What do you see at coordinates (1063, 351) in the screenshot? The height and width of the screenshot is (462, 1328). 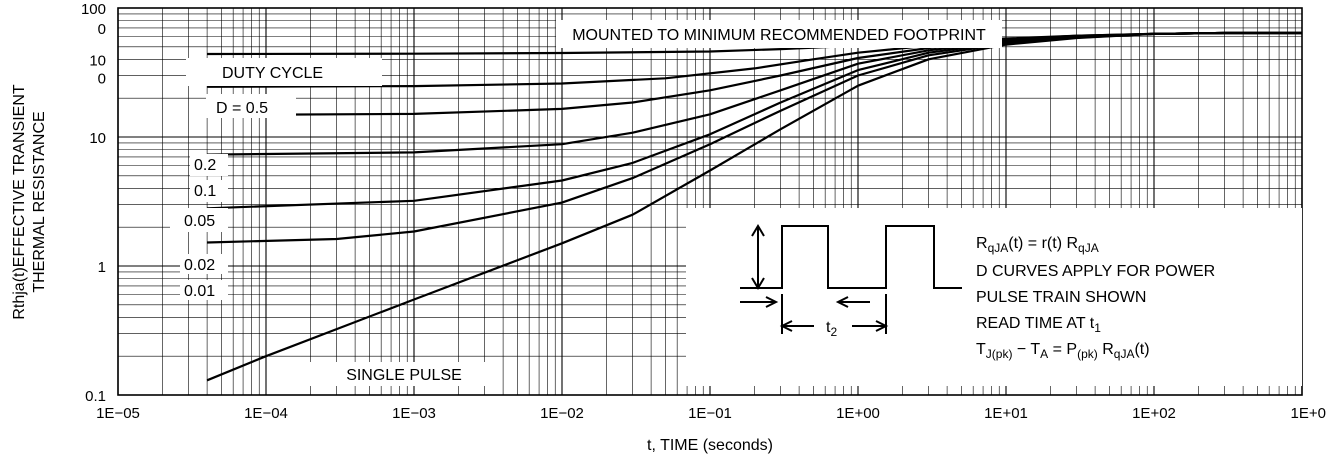 I see `formula-tj: TJ(pk) − TA = P(pk) RqJA(t)` at bounding box center [1063, 351].